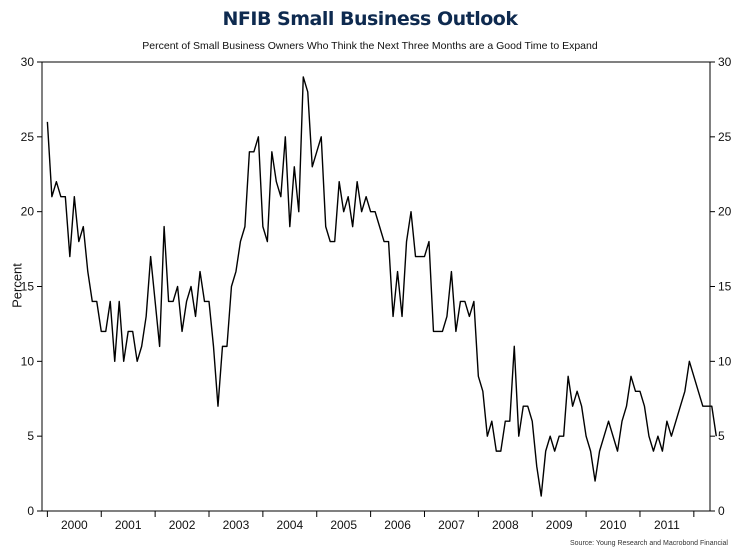 This screenshot has width=740, height=555. Describe the element at coordinates (505, 525) in the screenshot. I see `x-tick-label: 2008` at that location.